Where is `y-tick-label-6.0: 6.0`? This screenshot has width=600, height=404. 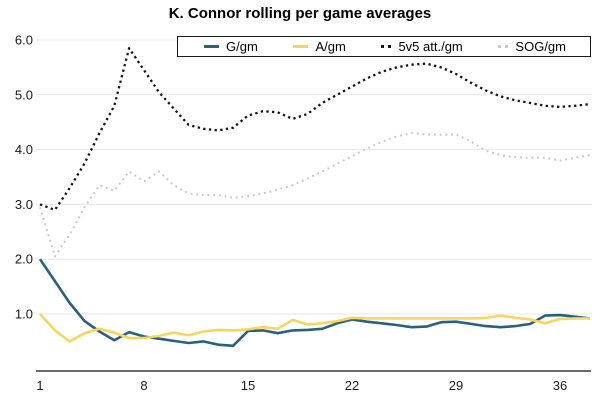
y-tick-label-6.0: 6.0 is located at coordinates (24, 40).